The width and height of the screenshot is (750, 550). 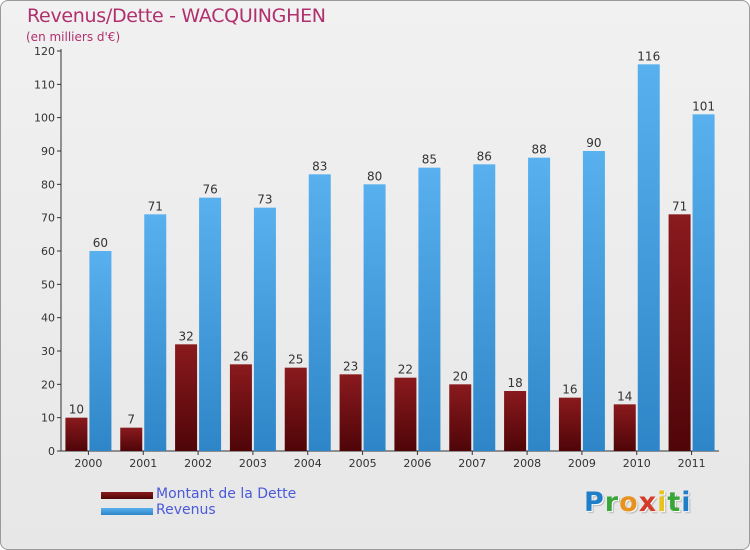 I want to click on x-tick-label: 2010, so click(x=637, y=463).